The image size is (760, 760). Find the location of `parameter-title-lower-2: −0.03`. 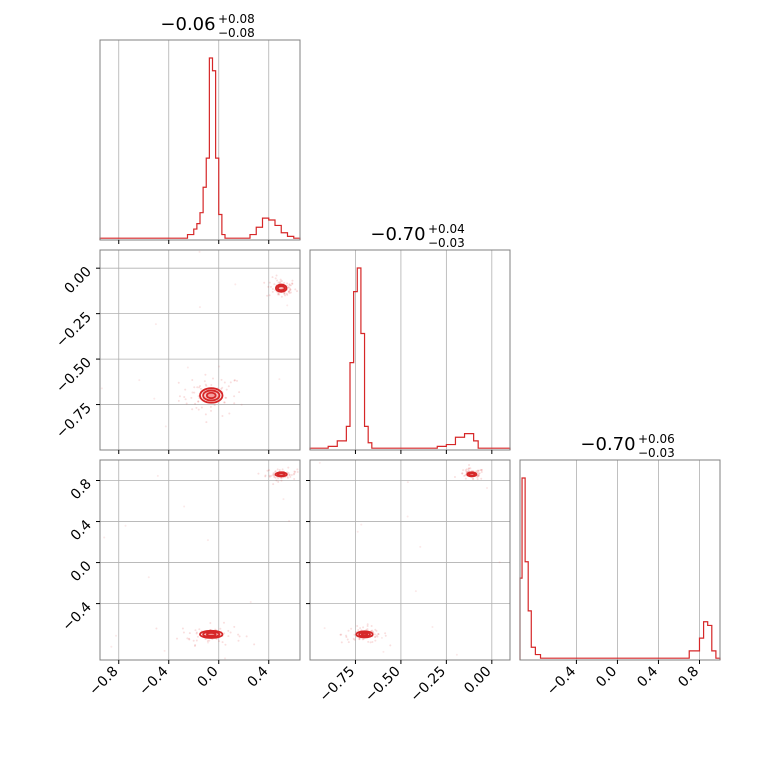

parameter-title-lower-2: −0.03 is located at coordinates (656, 453).